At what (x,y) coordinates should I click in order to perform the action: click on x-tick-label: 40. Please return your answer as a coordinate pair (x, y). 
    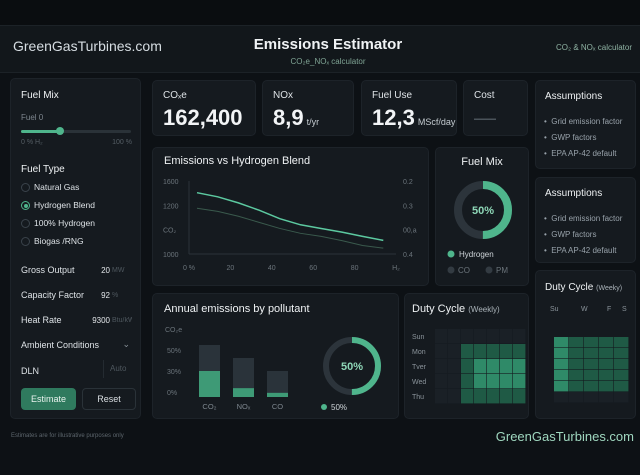
    Looking at the image, I should click on (272, 268).